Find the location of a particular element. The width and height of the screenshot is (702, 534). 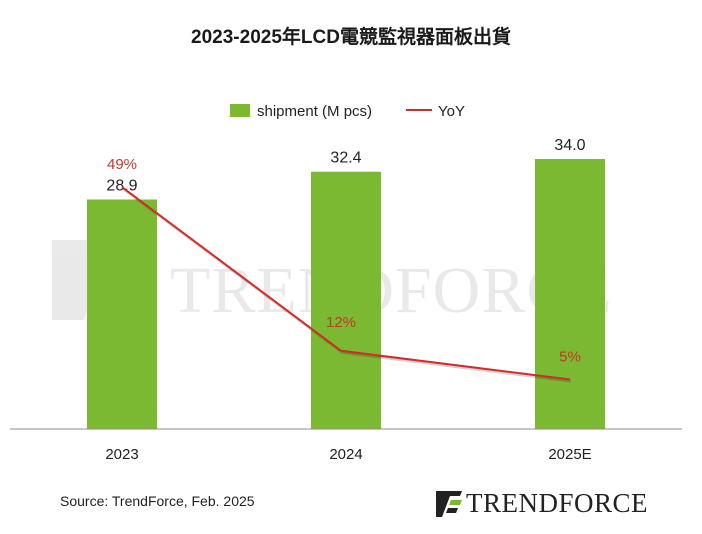

bar-label-2024: 32.4 is located at coordinates (345, 158).